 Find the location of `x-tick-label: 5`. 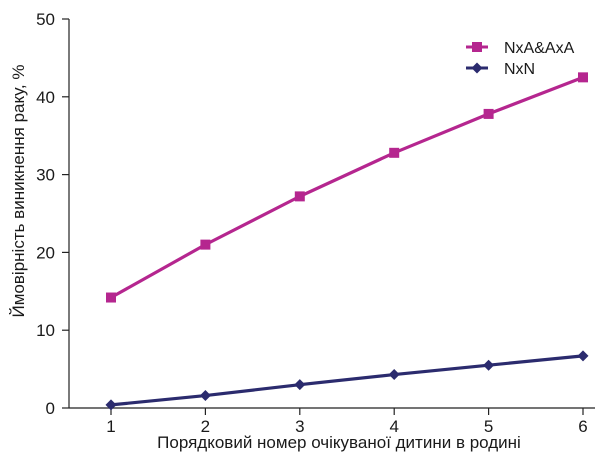

x-tick-label: 5 is located at coordinates (488, 426).